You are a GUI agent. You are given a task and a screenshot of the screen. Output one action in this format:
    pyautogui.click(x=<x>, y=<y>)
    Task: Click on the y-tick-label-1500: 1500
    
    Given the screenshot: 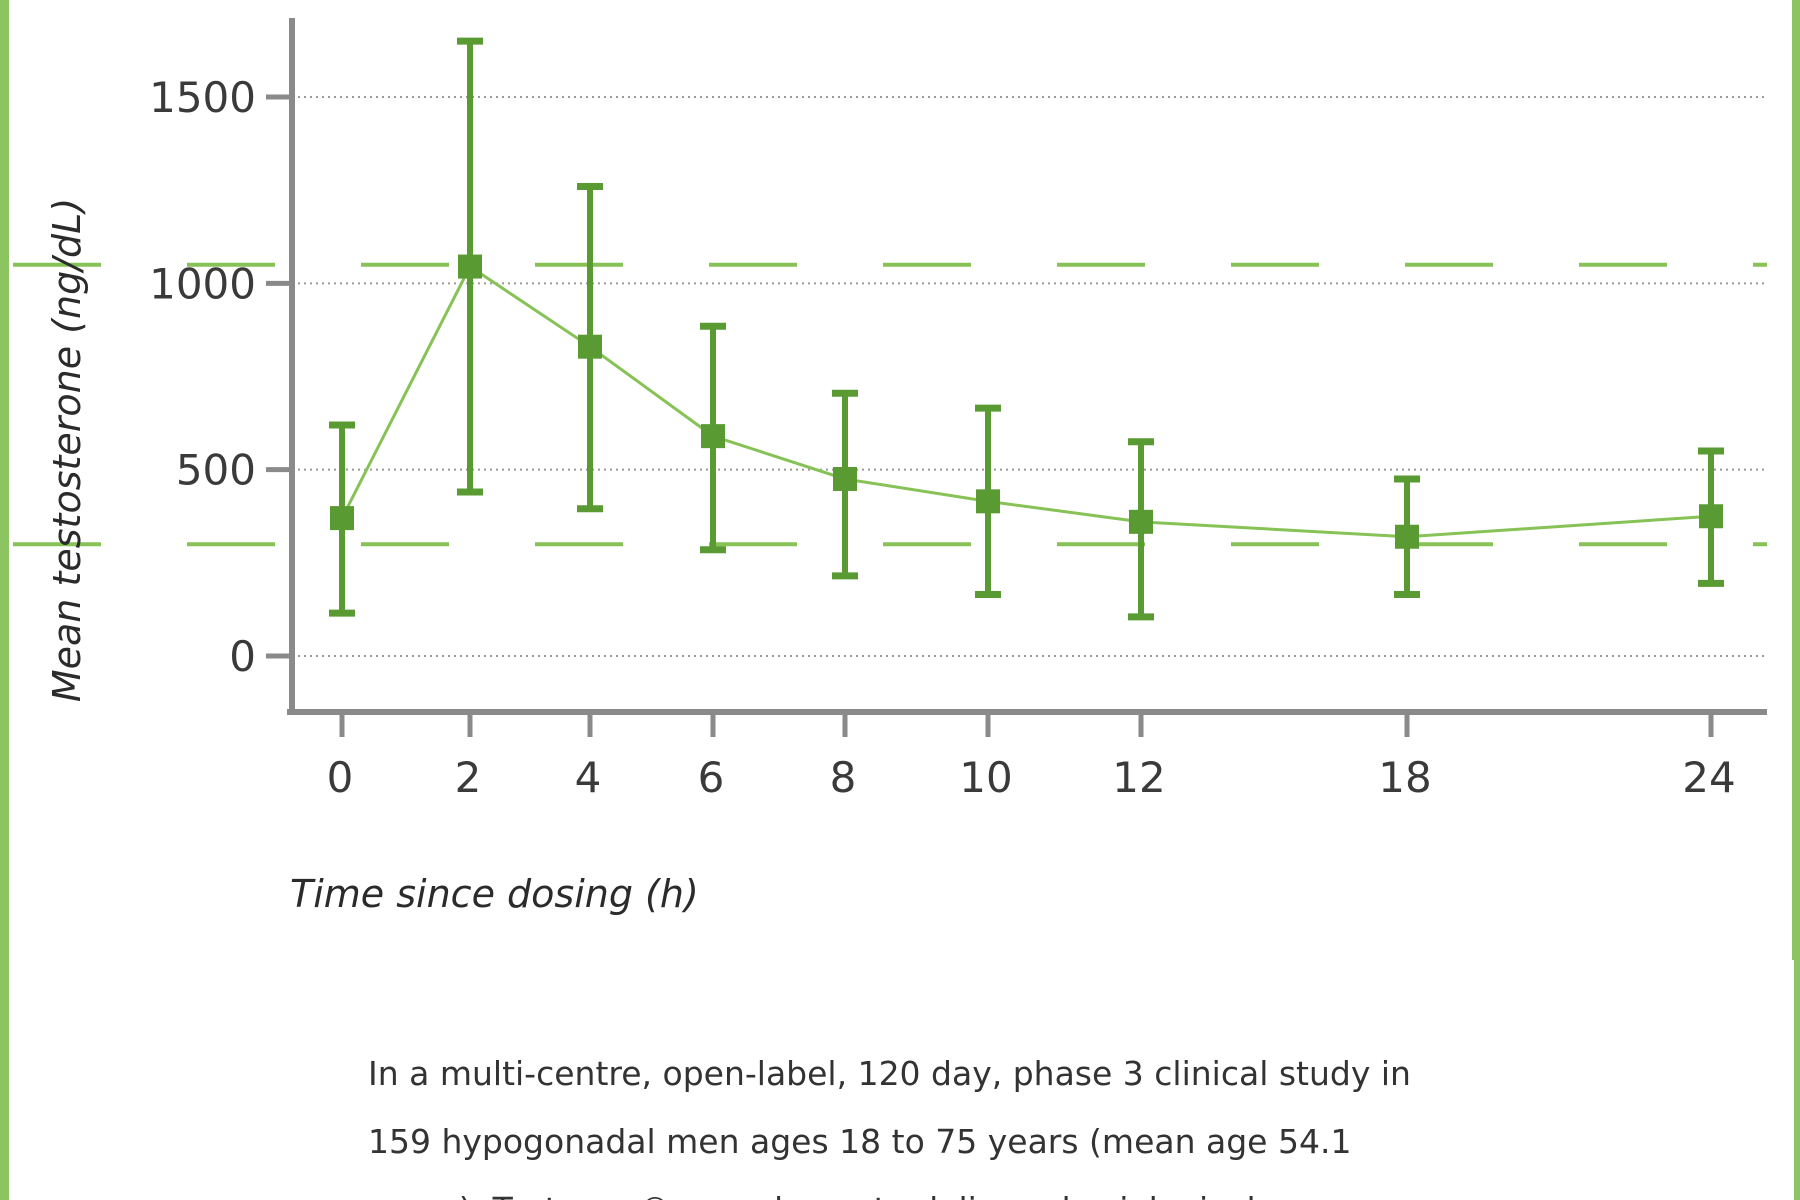 What is the action you would take?
    pyautogui.click(x=202, y=97)
    